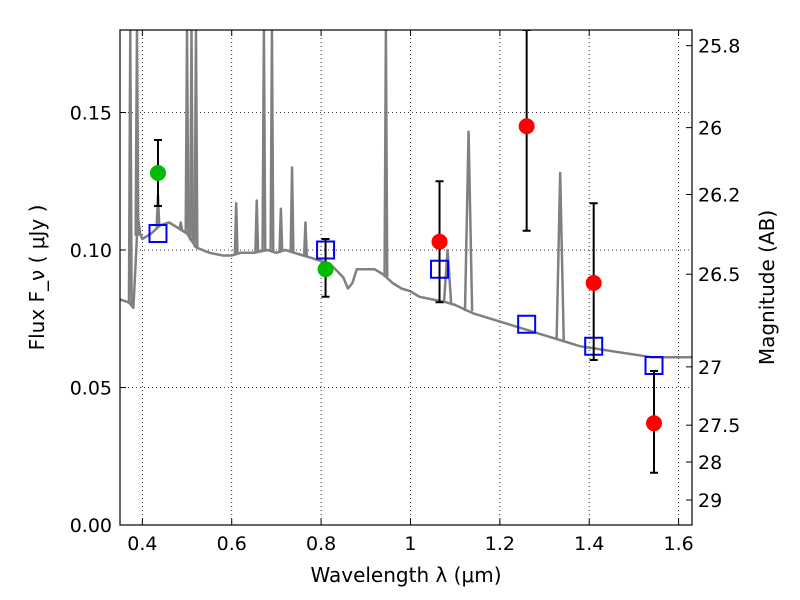 This screenshot has width=800, height=600. Describe the element at coordinates (405, 575) in the screenshot. I see `x-axis-title: Wavelength λ (μm)` at that location.